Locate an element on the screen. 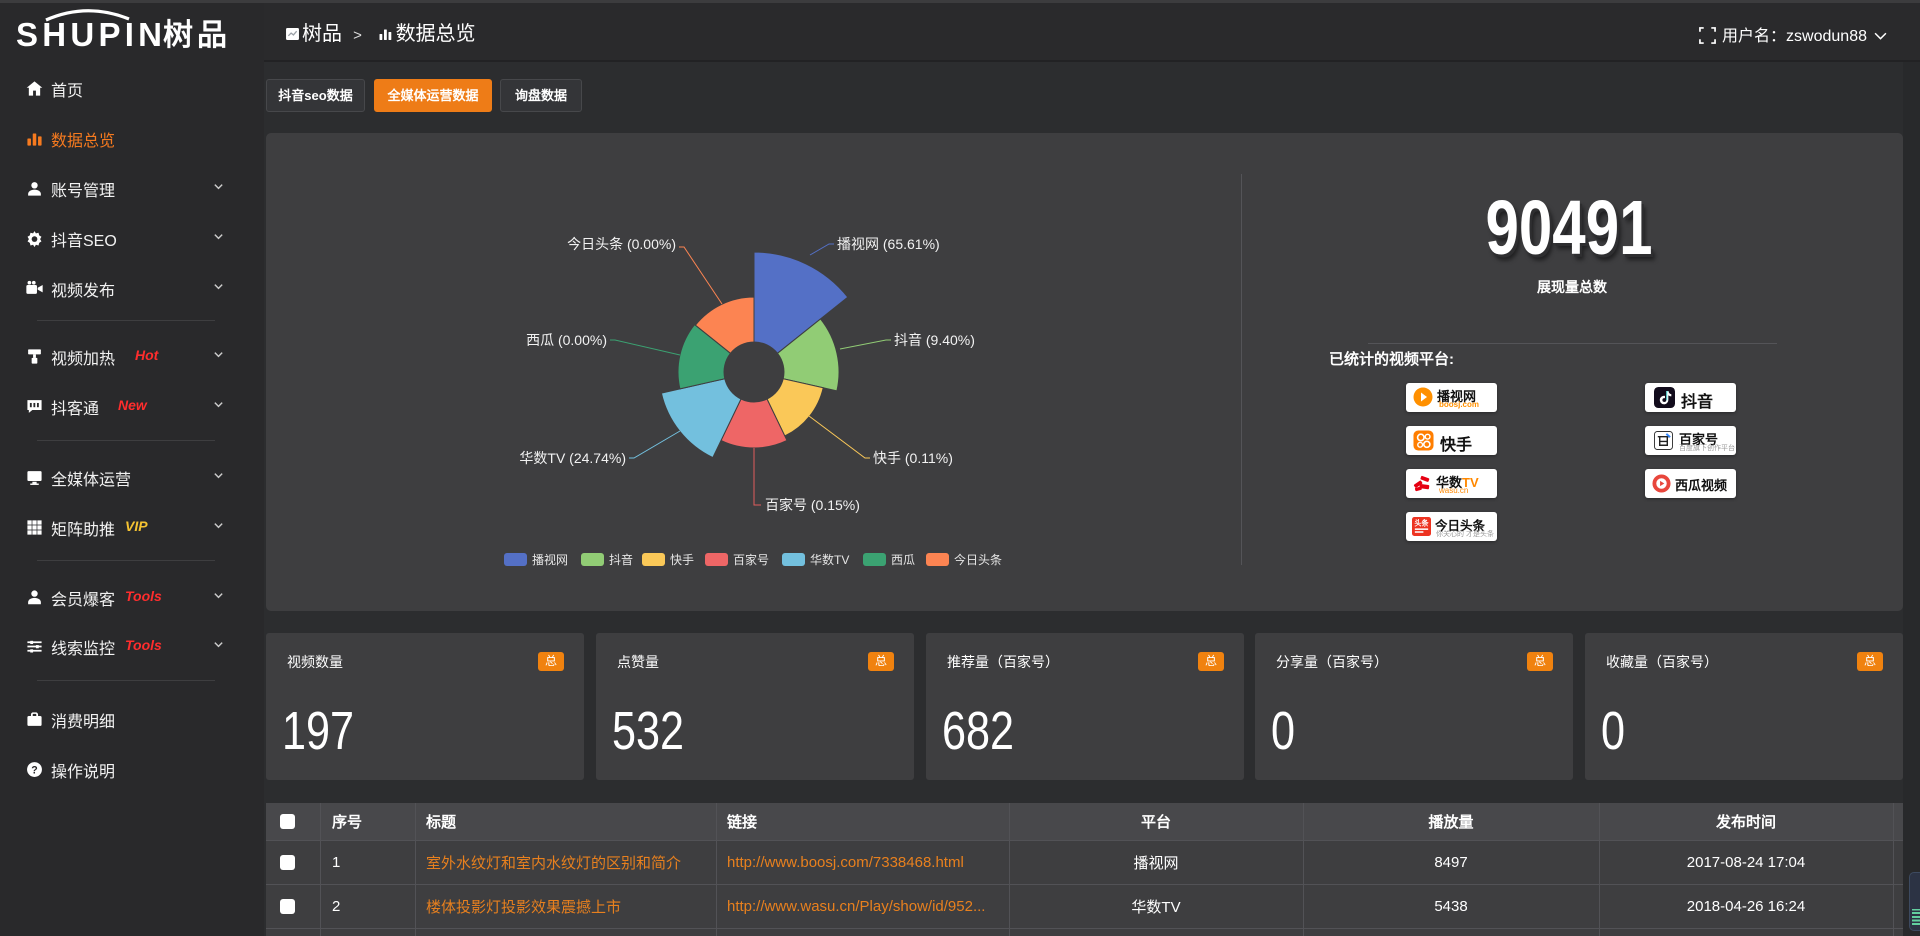 The height and width of the screenshot is (936, 1920). svg-text: 树品 is located at coordinates (195, 35).